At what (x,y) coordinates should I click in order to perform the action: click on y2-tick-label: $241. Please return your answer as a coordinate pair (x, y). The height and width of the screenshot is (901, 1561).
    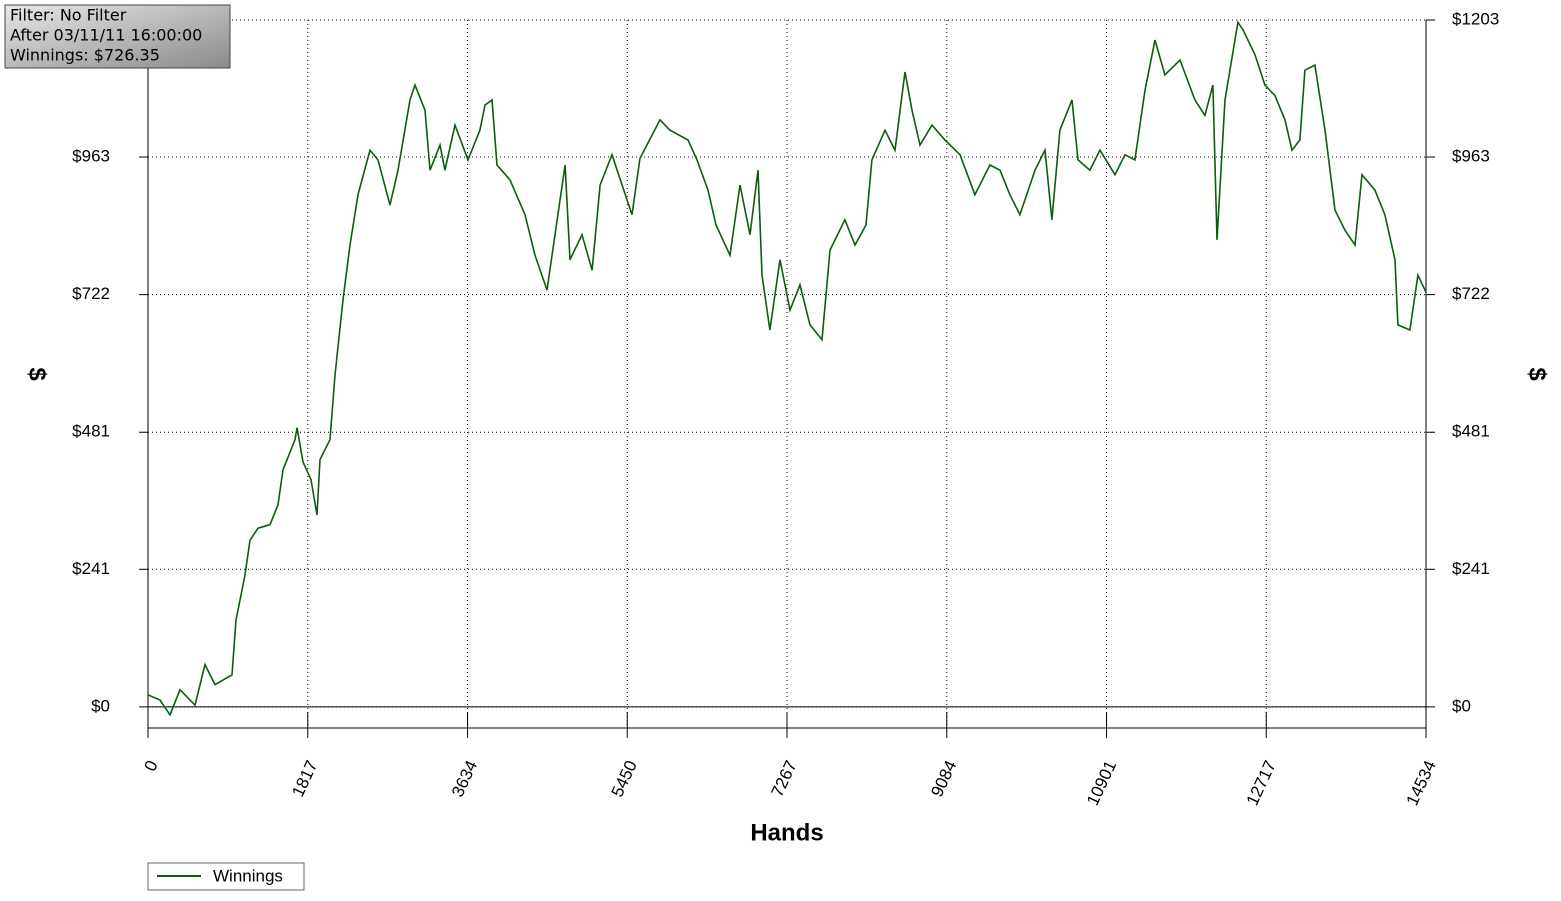
    Looking at the image, I should click on (1471, 568).